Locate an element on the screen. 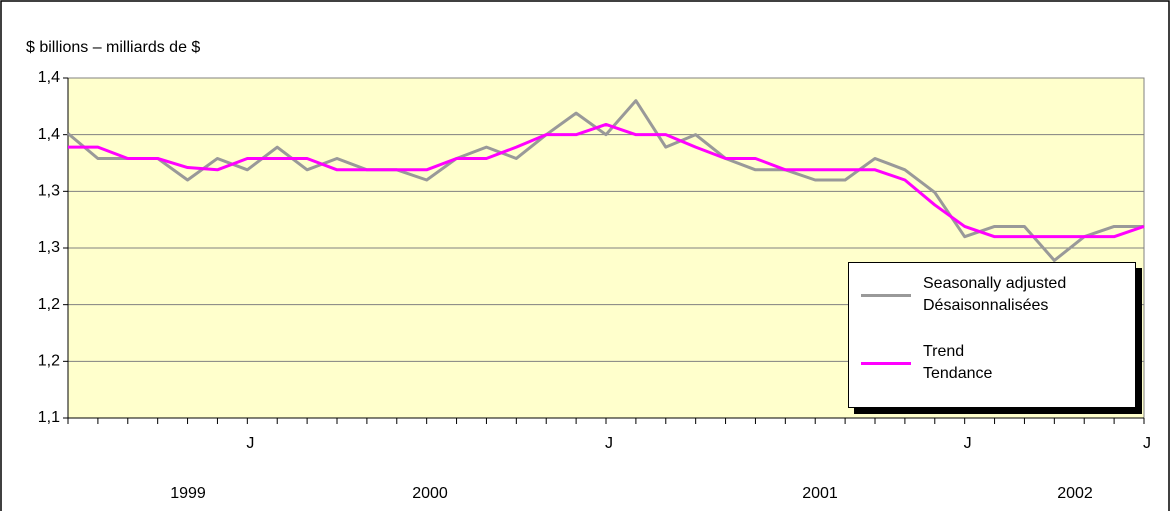 The width and height of the screenshot is (1171, 511). year-label: 2000 is located at coordinates (430, 493).